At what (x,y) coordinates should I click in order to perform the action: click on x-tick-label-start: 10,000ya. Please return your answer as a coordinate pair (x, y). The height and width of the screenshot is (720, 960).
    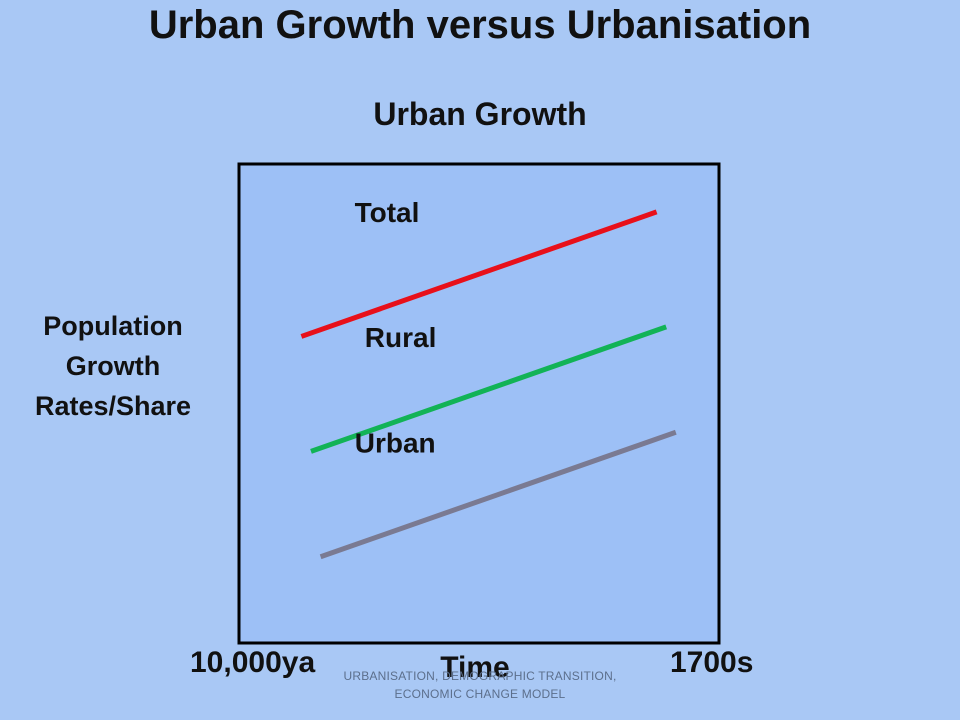
    Looking at the image, I should click on (253, 662).